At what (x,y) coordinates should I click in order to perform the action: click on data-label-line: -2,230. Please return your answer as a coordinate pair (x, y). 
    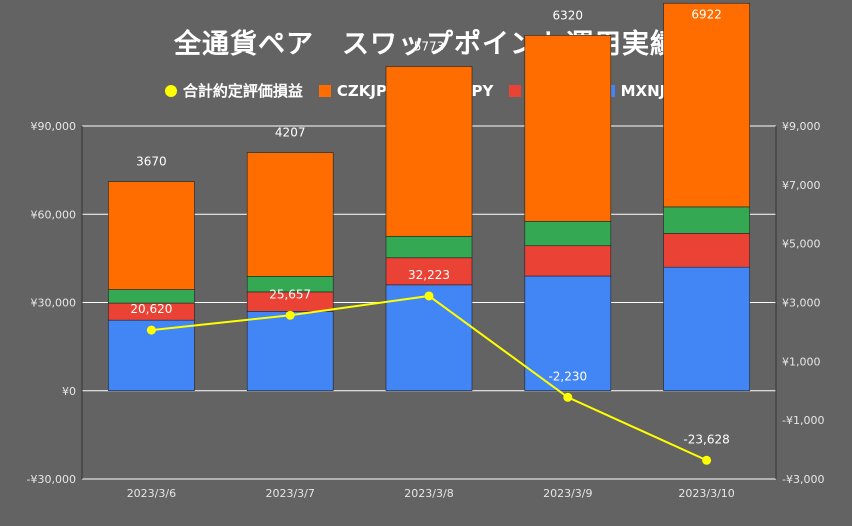
    Looking at the image, I should click on (567, 376).